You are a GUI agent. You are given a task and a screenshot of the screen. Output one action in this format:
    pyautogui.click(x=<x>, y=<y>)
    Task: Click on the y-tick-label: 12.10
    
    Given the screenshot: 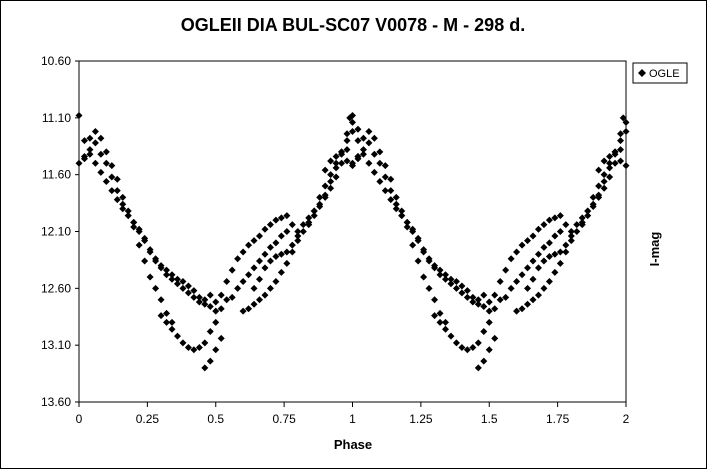 What is the action you would take?
    pyautogui.click(x=56, y=232)
    